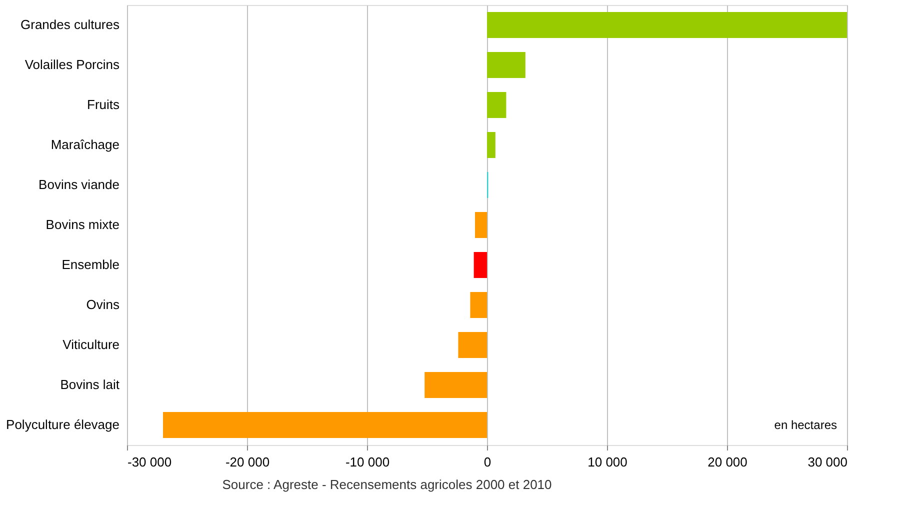 This screenshot has height=525, width=901. Describe the element at coordinates (728, 462) in the screenshot. I see `x-tick-label: 20 000` at that location.